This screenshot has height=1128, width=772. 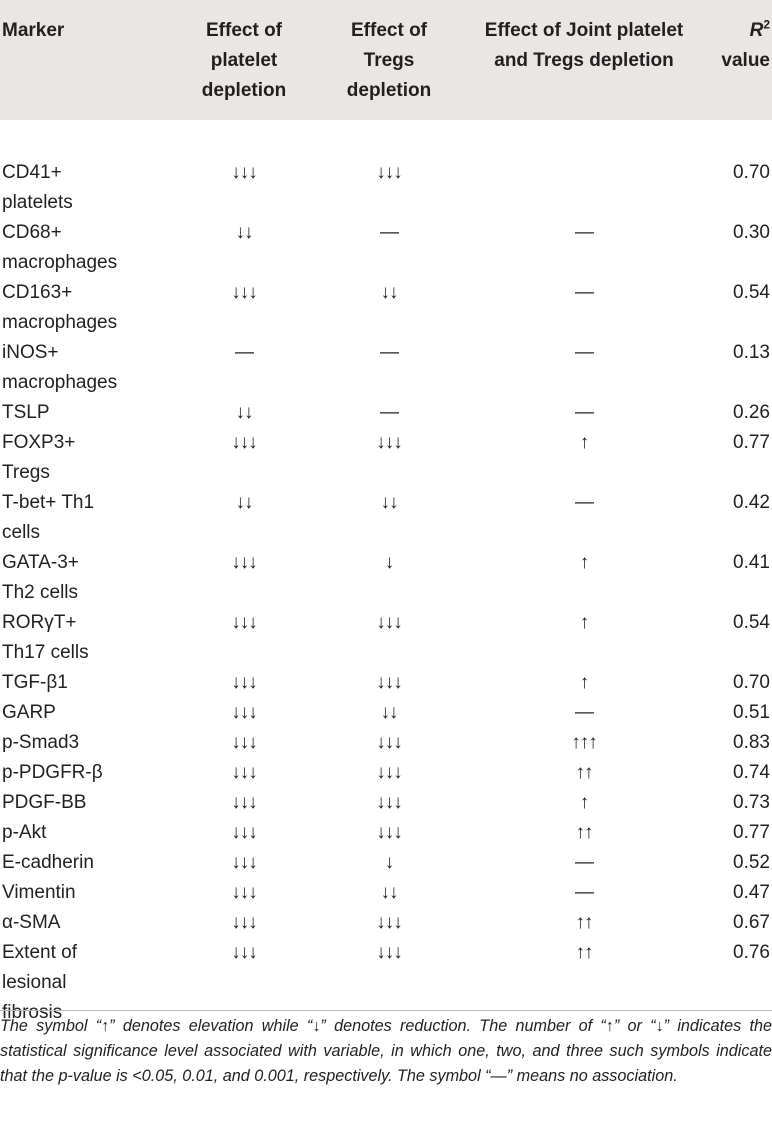 I want to click on footnote-divider, so click(x=386, y=1010).